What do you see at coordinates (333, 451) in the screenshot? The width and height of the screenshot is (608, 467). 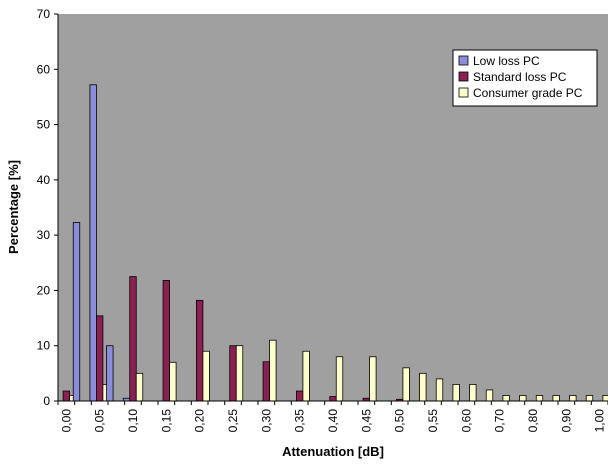 I see `x-axis-title: Attenuation [dB]` at bounding box center [333, 451].